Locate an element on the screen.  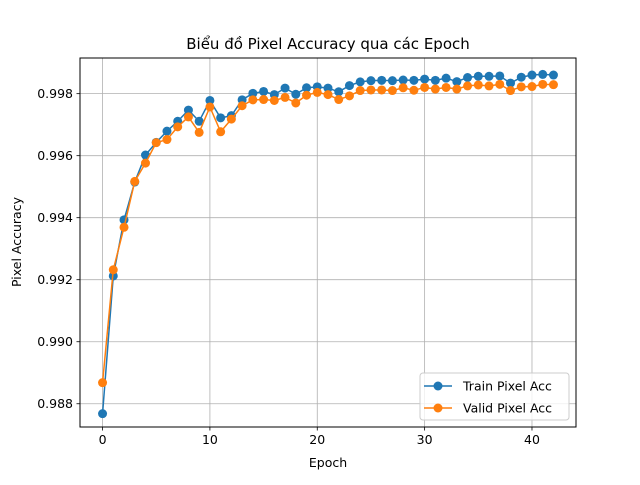
x-tick-label: 10 is located at coordinates (210, 439).